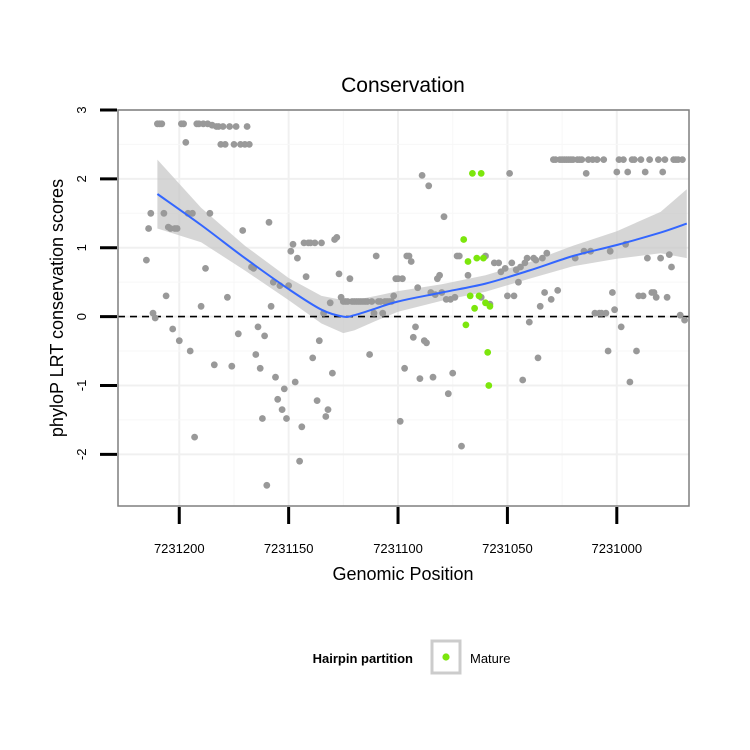 The height and width of the screenshot is (750, 750). Describe the element at coordinates (81, 109) in the screenshot. I see `y-tick-label: 3` at that location.